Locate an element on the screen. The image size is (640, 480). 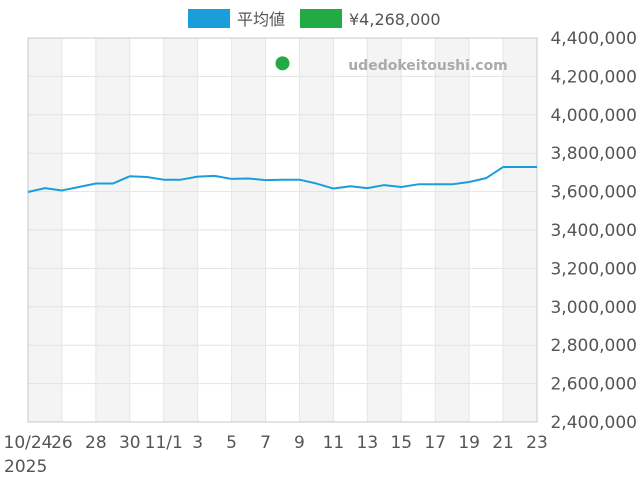
x-tick-label: 15 is located at coordinates (401, 443).